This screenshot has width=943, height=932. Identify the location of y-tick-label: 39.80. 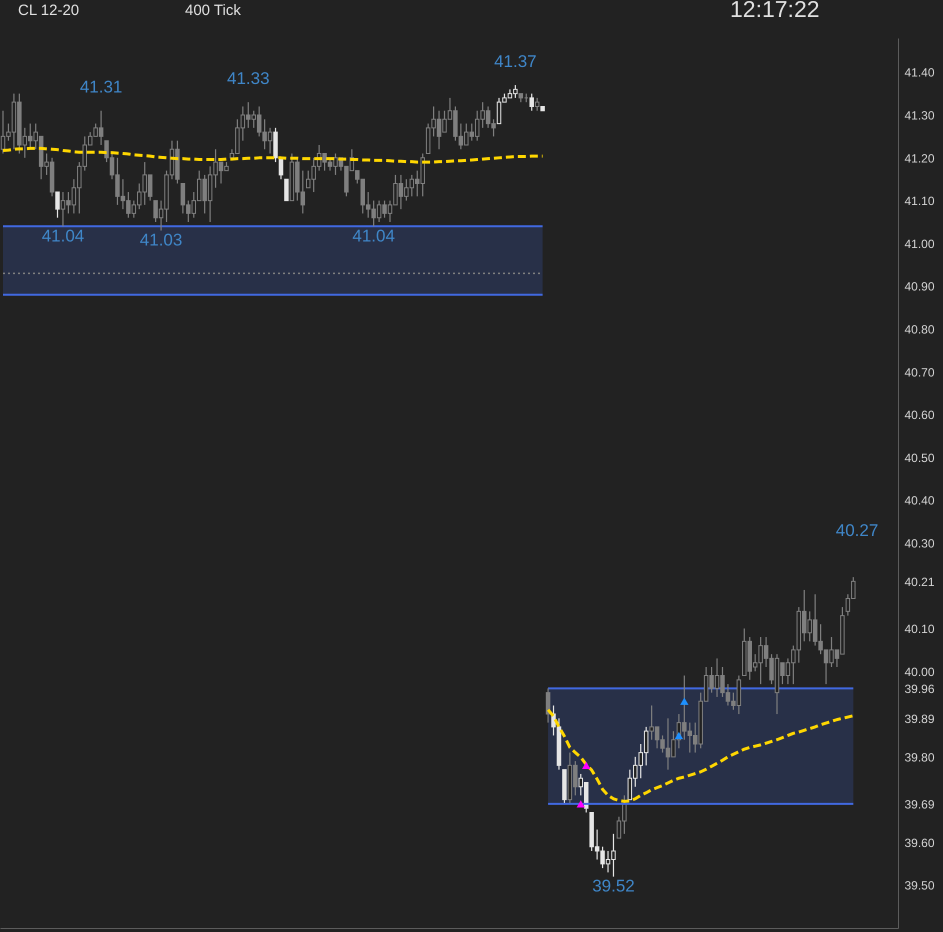
(919, 757).